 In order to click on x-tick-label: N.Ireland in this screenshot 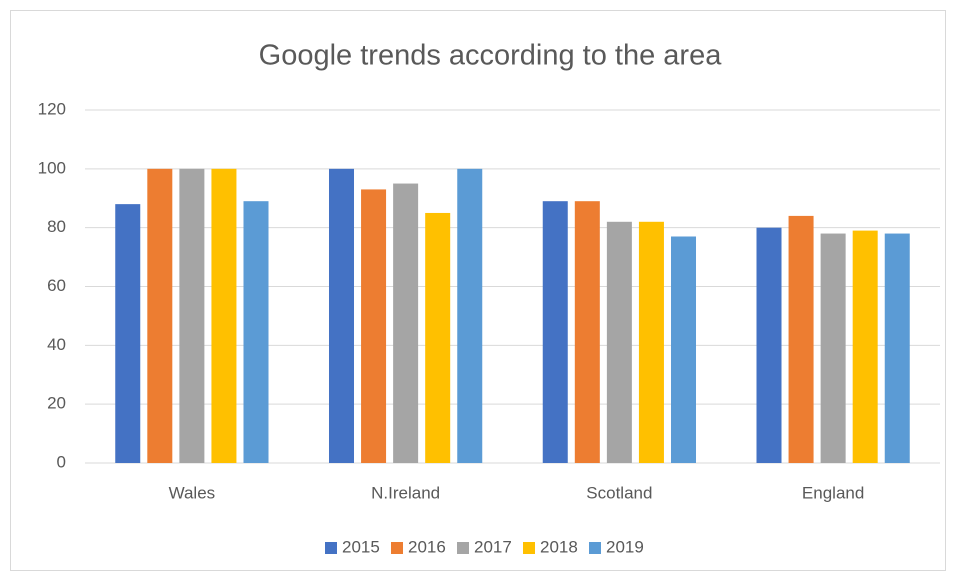, I will do `click(405, 492)`.